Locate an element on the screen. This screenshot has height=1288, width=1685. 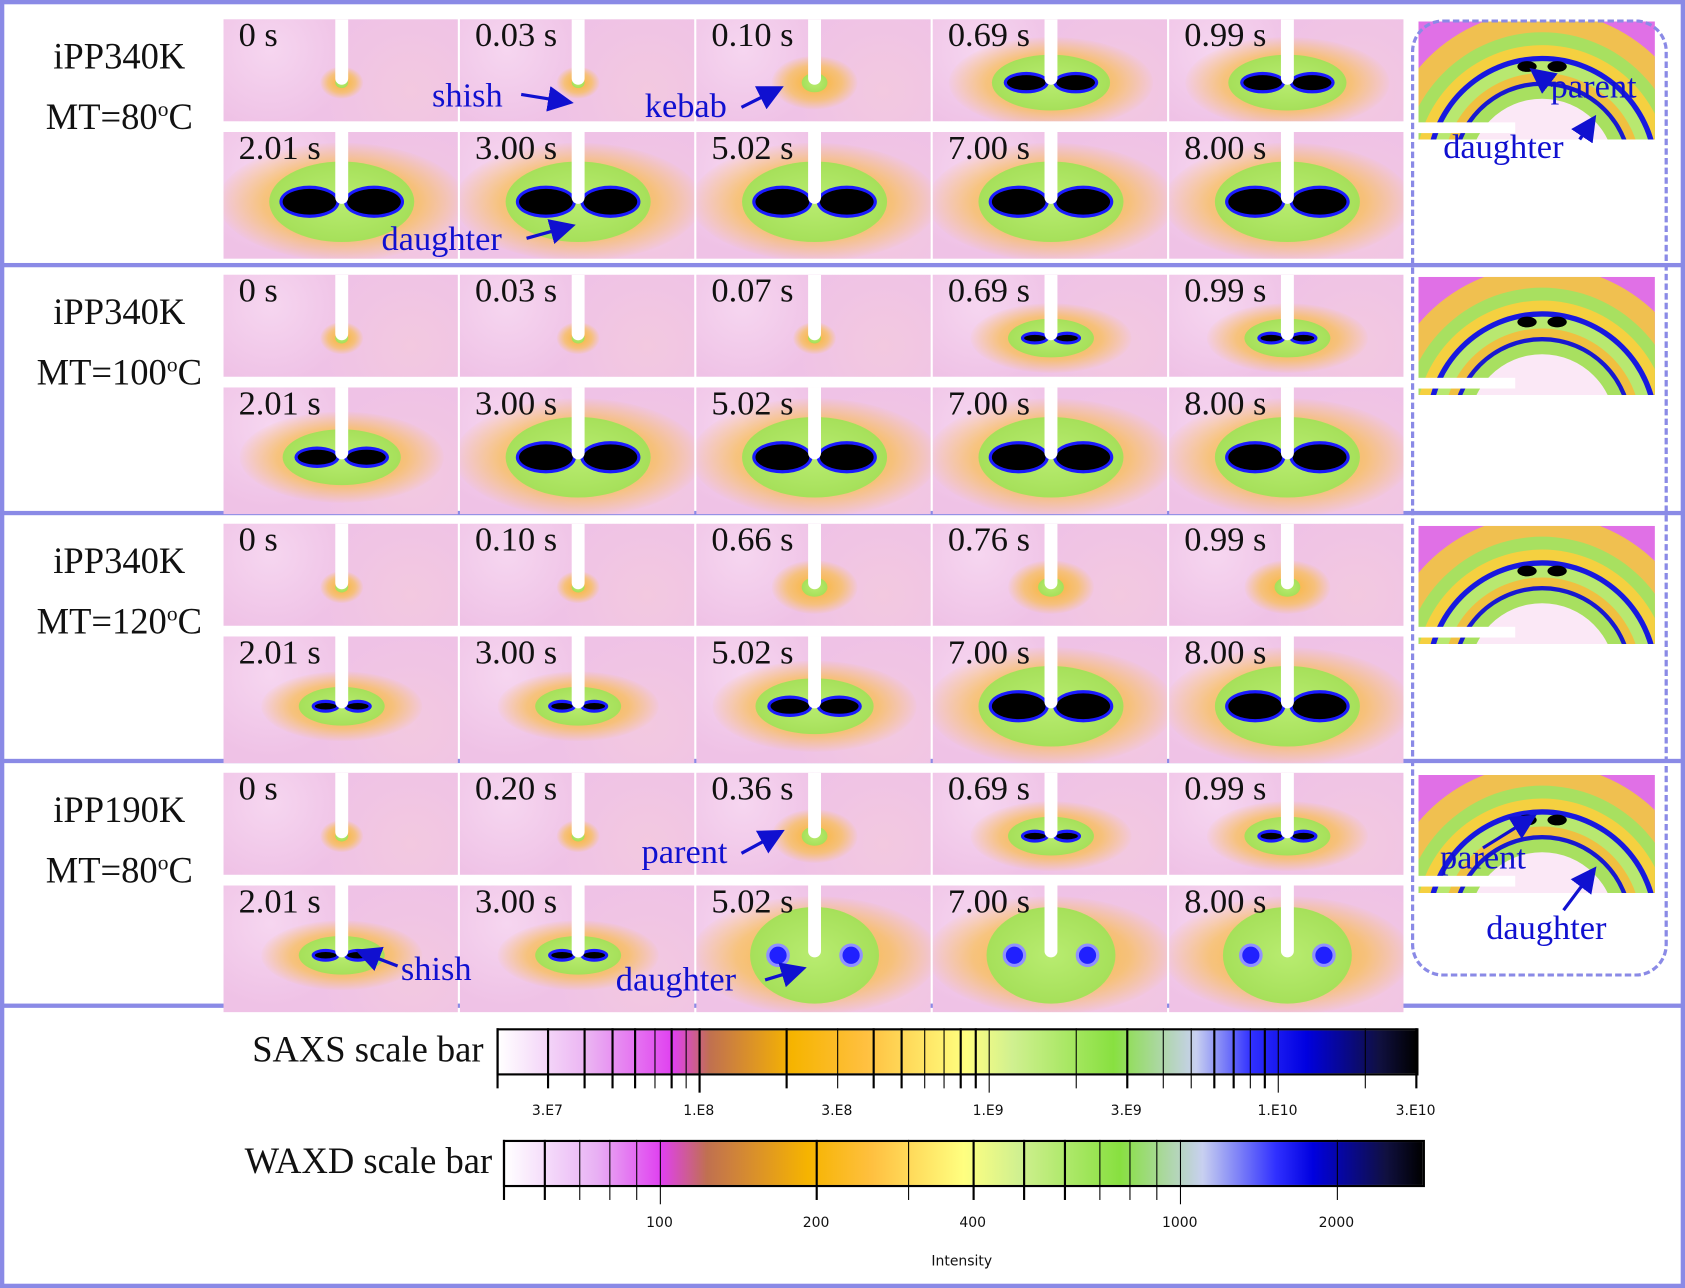
annotation-waxd-parent: parent is located at coordinates (1593, 86).